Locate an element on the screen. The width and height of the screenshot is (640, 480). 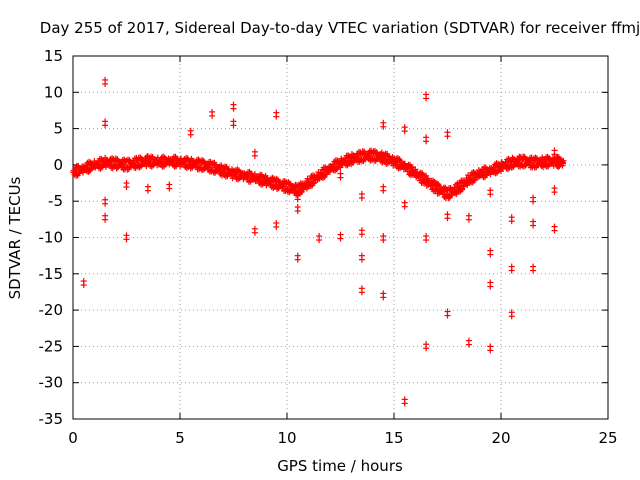
x-axis-tick-labels: 0 5 10 15 20 25 is located at coordinates (342, 438).